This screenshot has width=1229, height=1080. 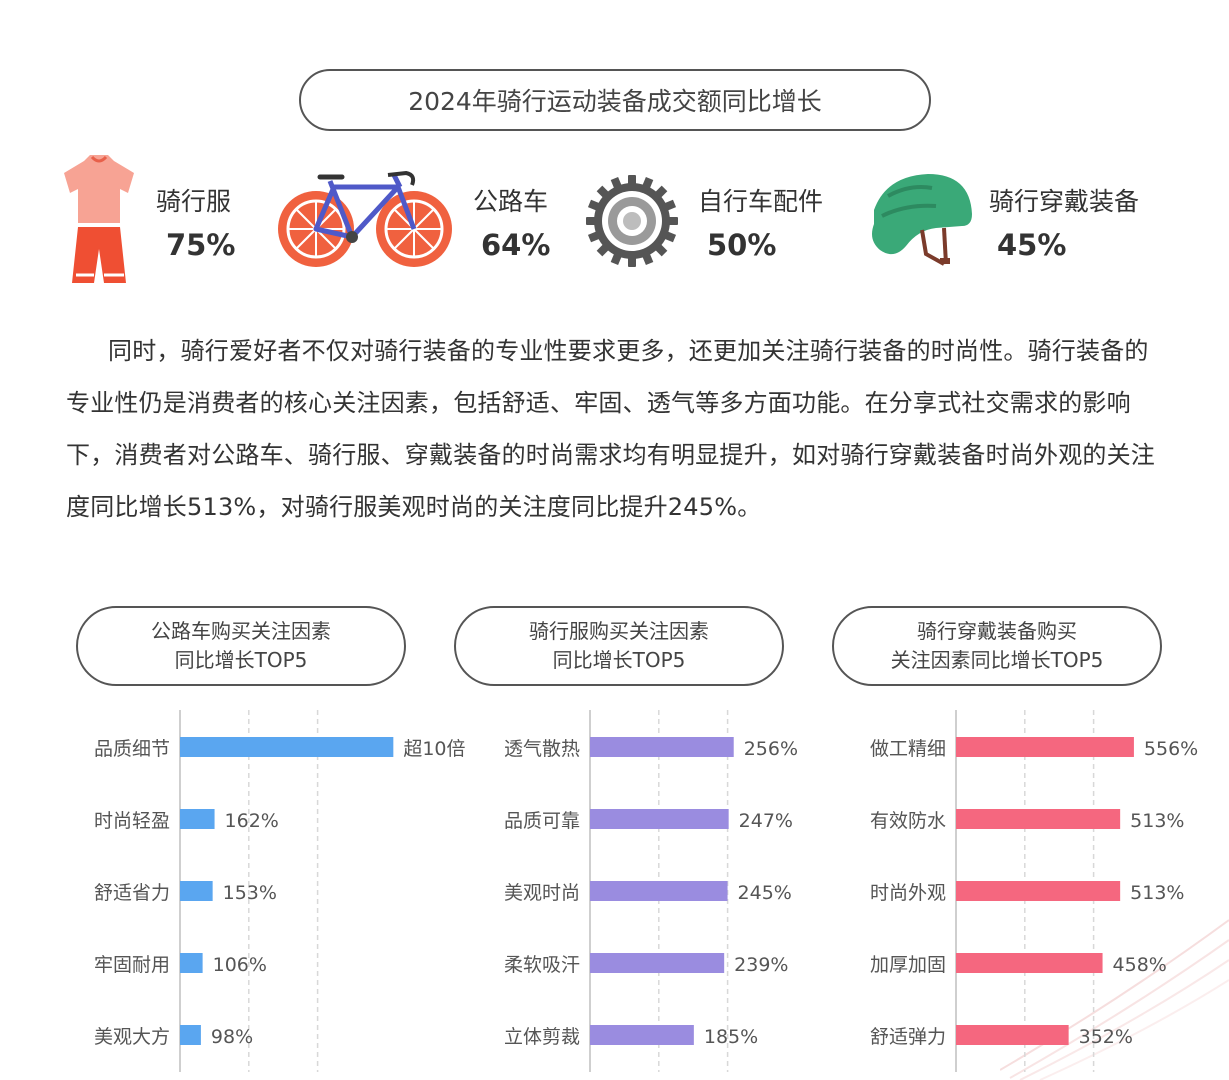 What do you see at coordinates (1032, 245) in the screenshot?
I see `stat-value-wearables: 45%` at bounding box center [1032, 245].